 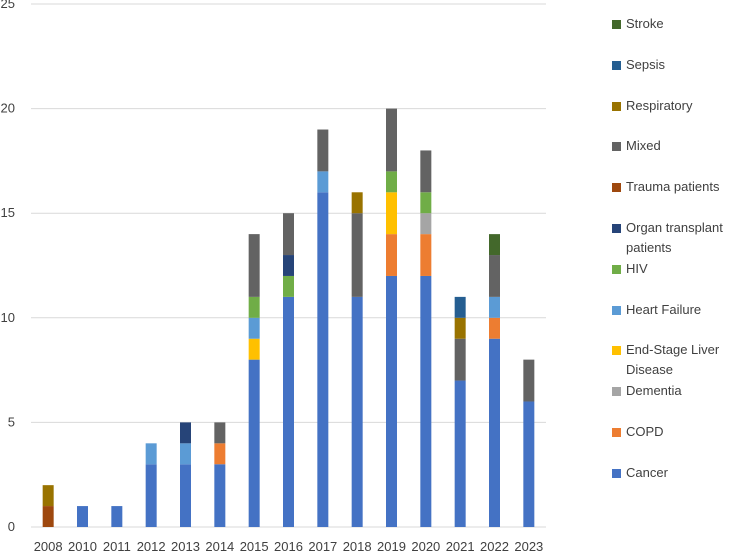 I want to click on bar-segment-mixed-2018, so click(x=357, y=255).